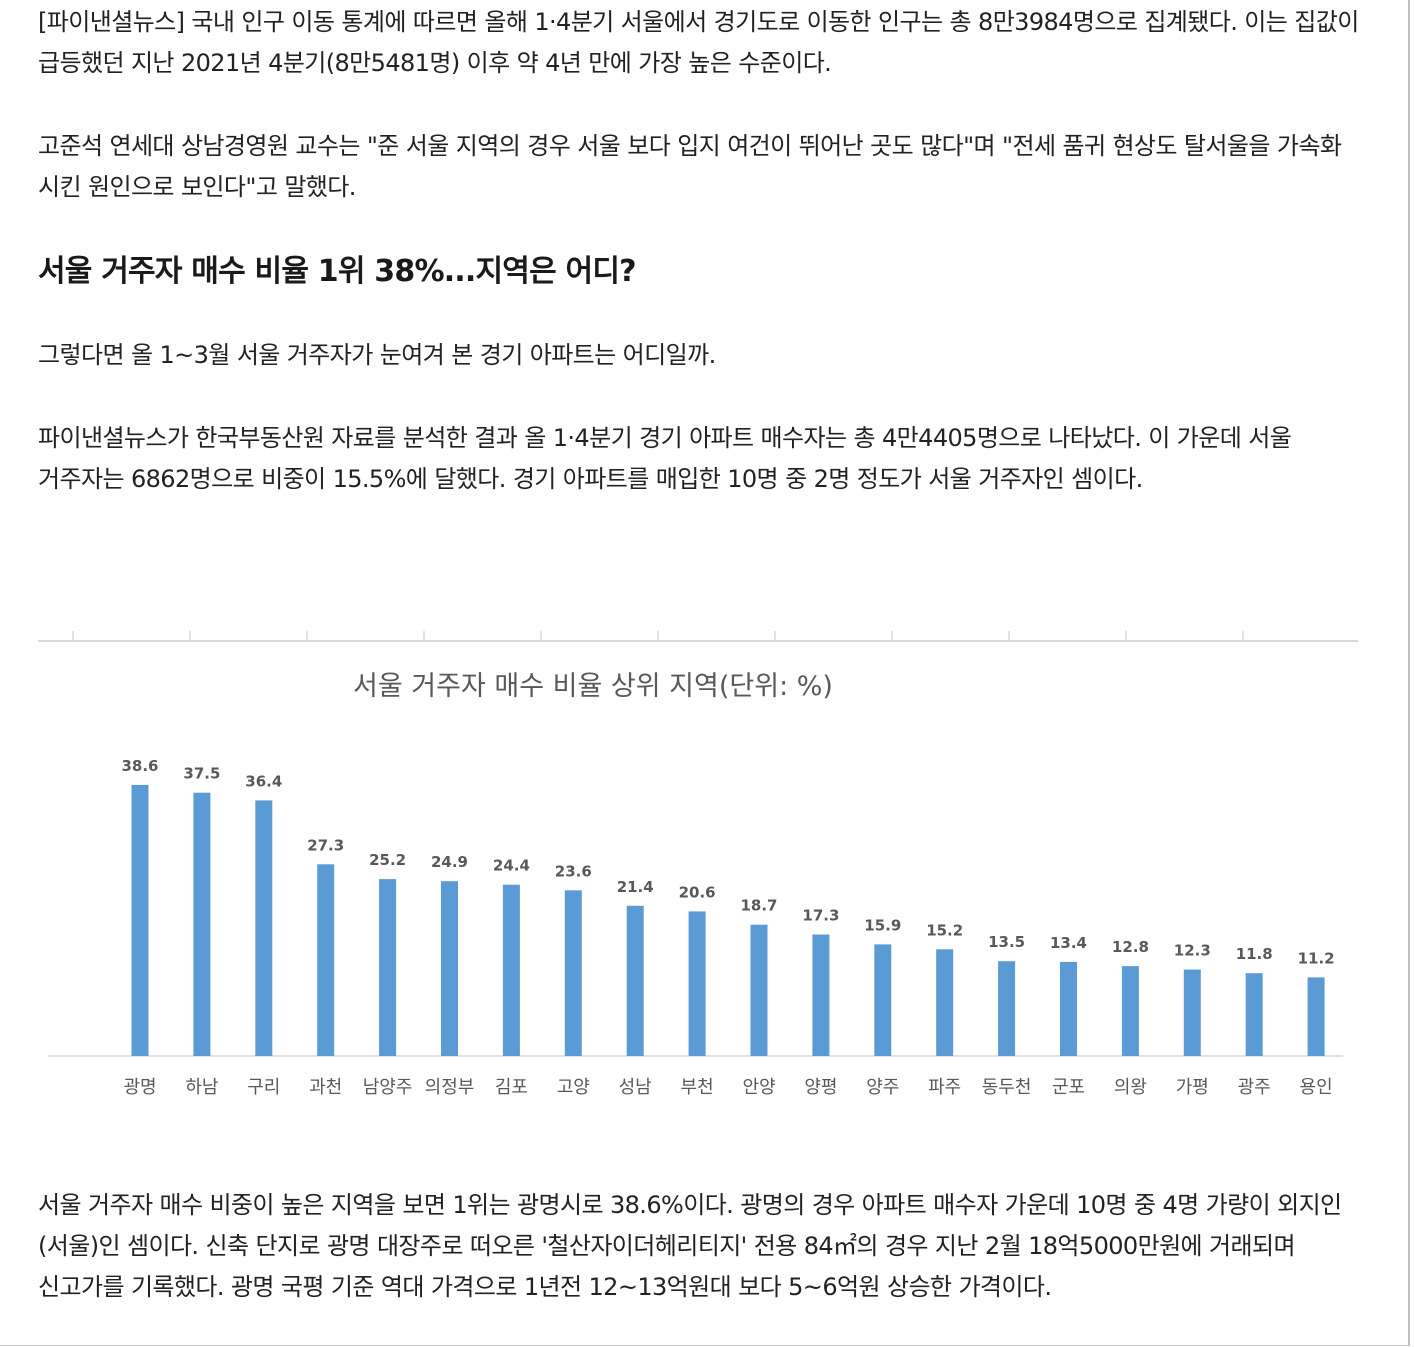 Image resolution: width=1414 pixels, height=1347 pixels. I want to click on category-label: 하남, so click(201, 1087).